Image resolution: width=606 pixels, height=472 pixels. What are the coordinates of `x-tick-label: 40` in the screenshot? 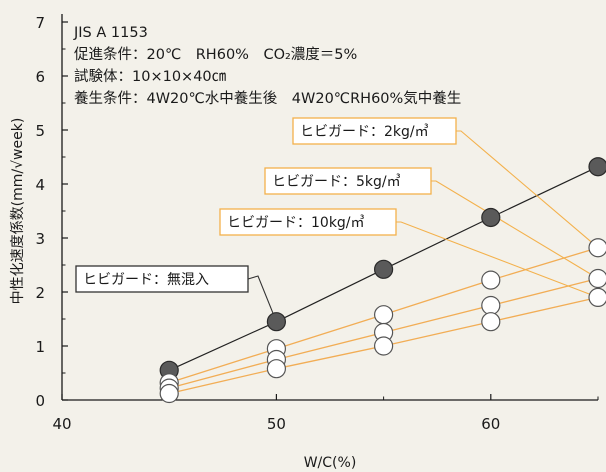 It's located at (61, 424).